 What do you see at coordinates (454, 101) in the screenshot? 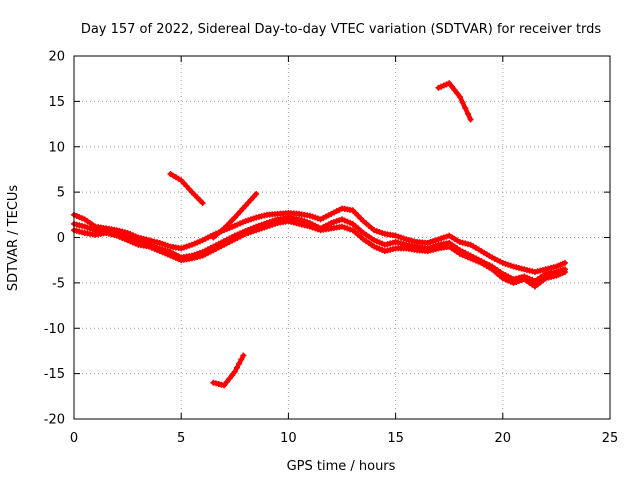
I see `series-segment-upper-17h` at bounding box center [454, 101].